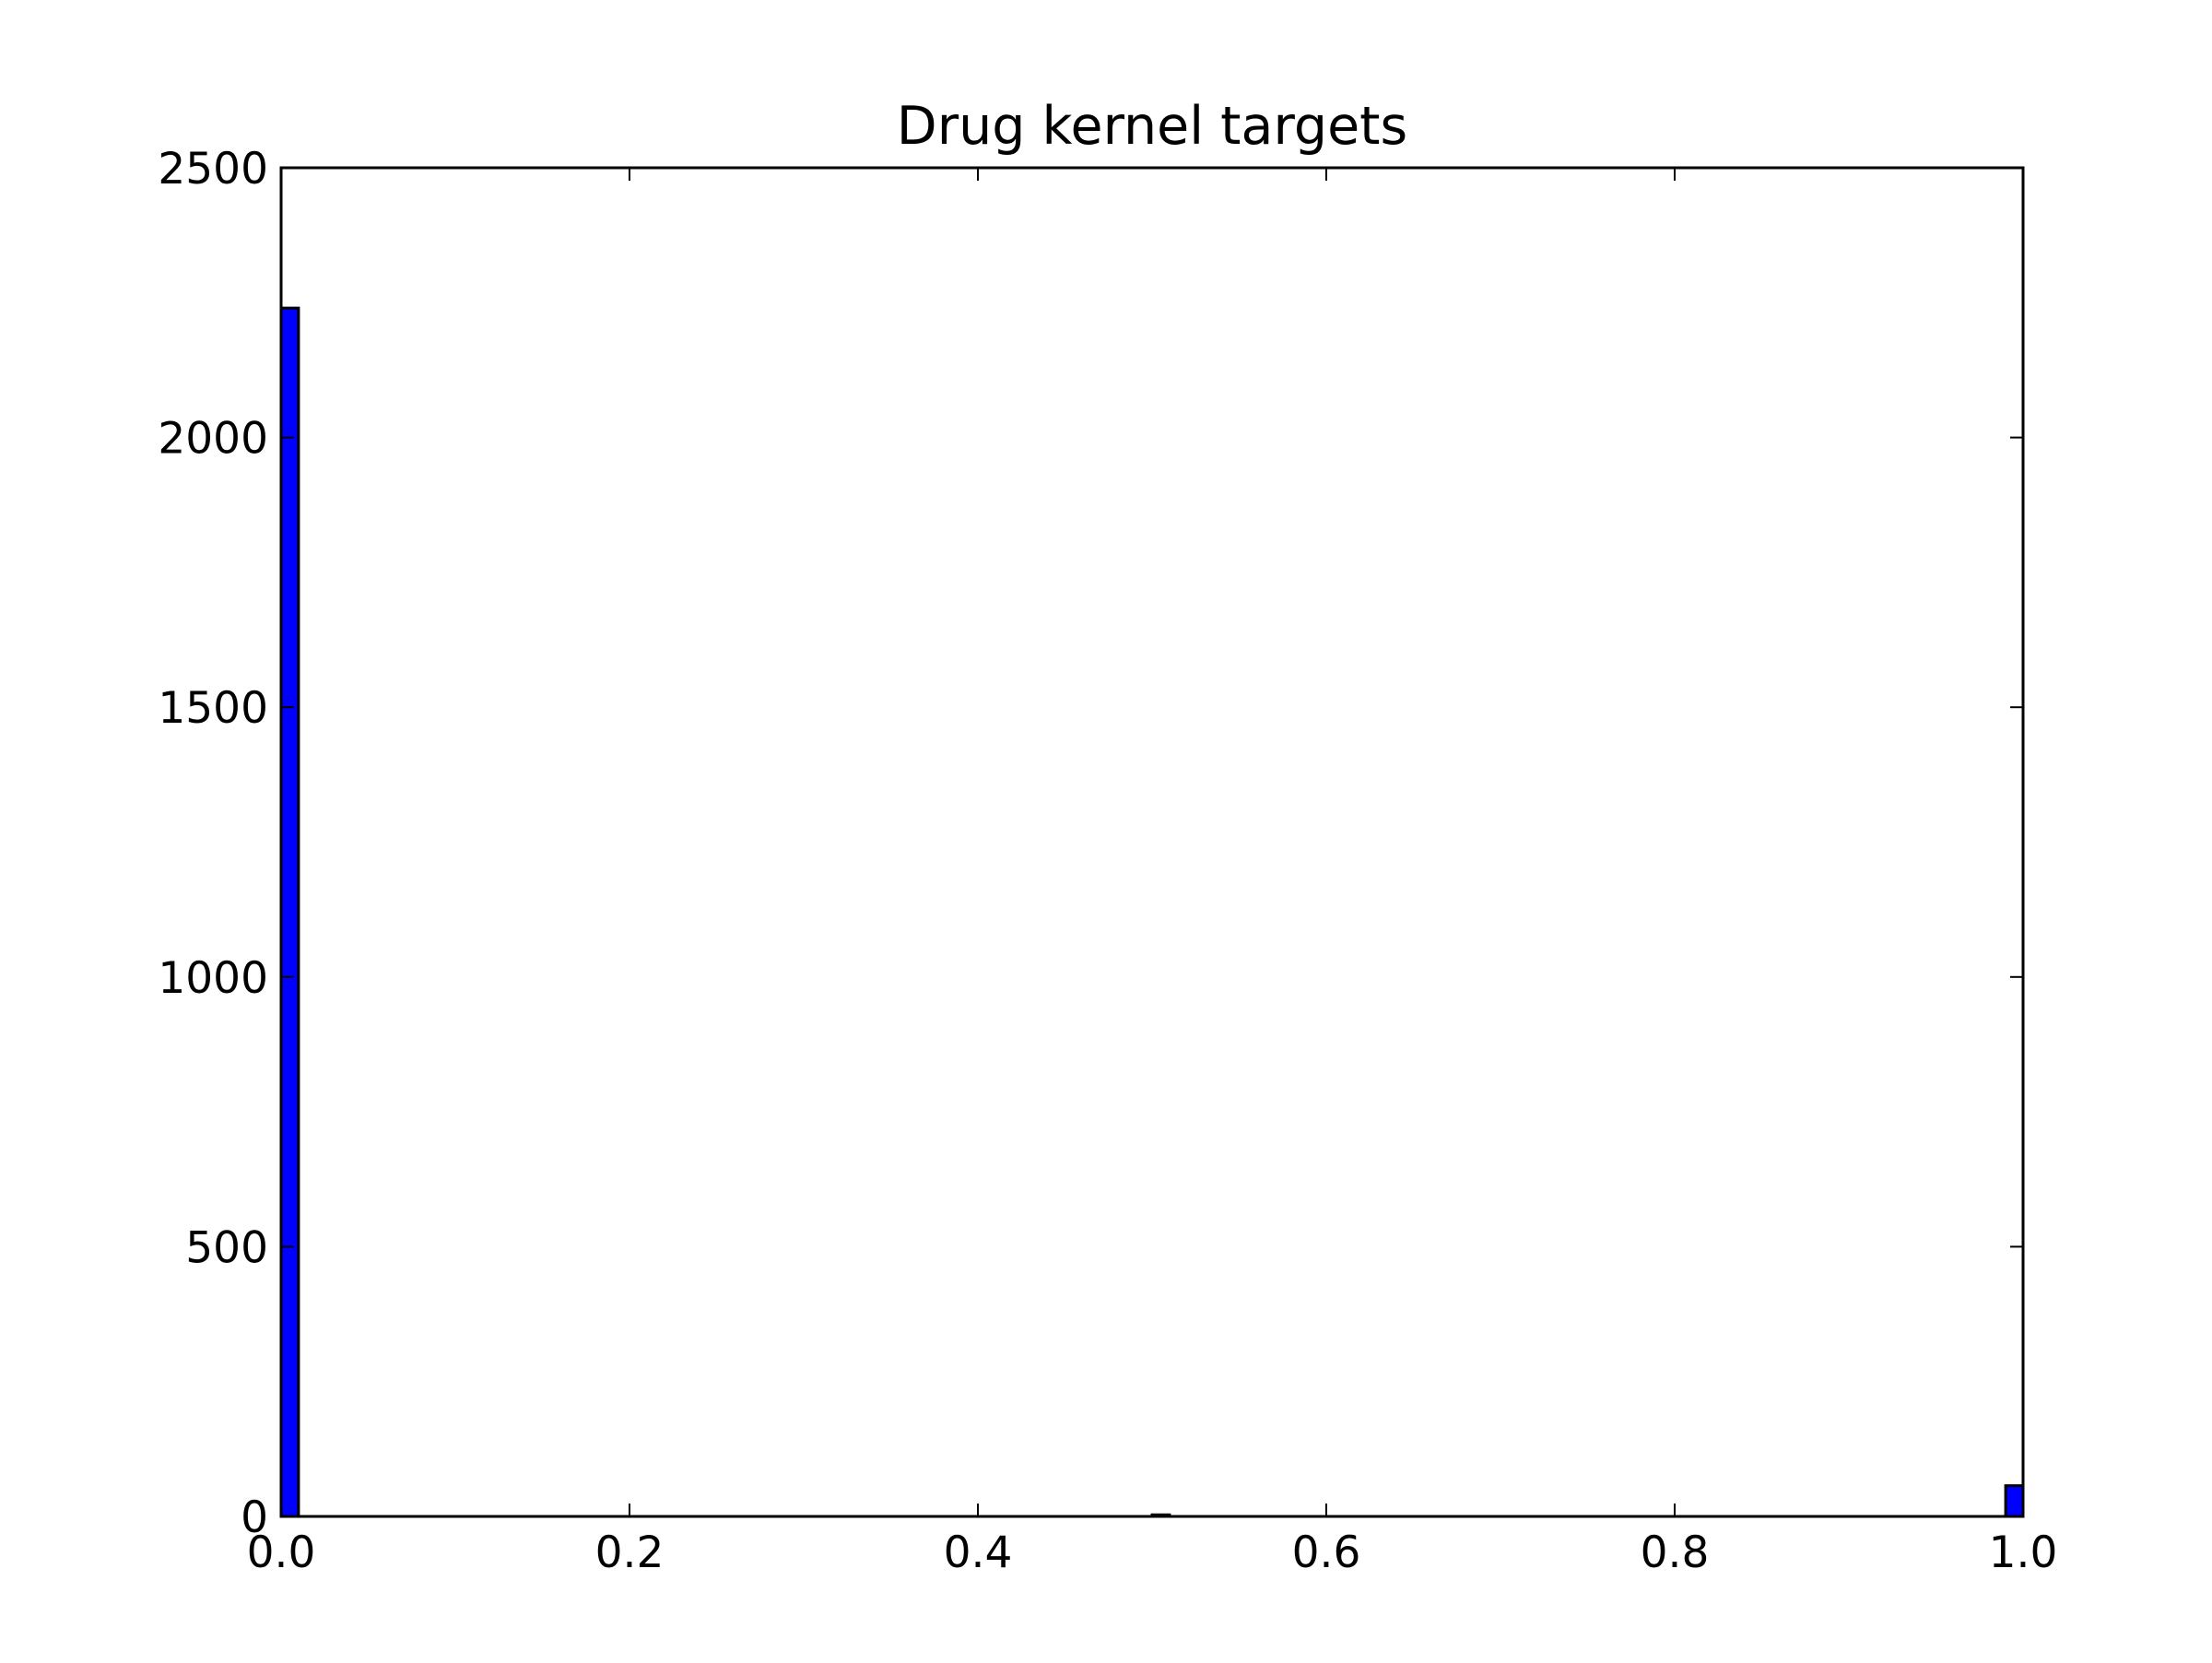 The image size is (2212, 1663). I want to click on x-tick-label-3: 0.6, so click(1326, 1552).